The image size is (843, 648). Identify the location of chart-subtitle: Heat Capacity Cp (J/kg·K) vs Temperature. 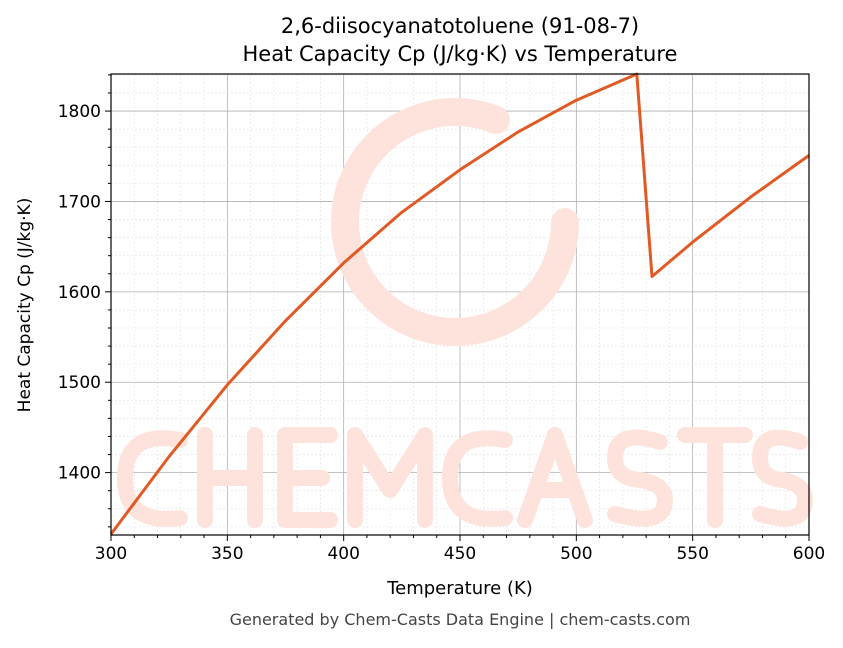
(460, 54).